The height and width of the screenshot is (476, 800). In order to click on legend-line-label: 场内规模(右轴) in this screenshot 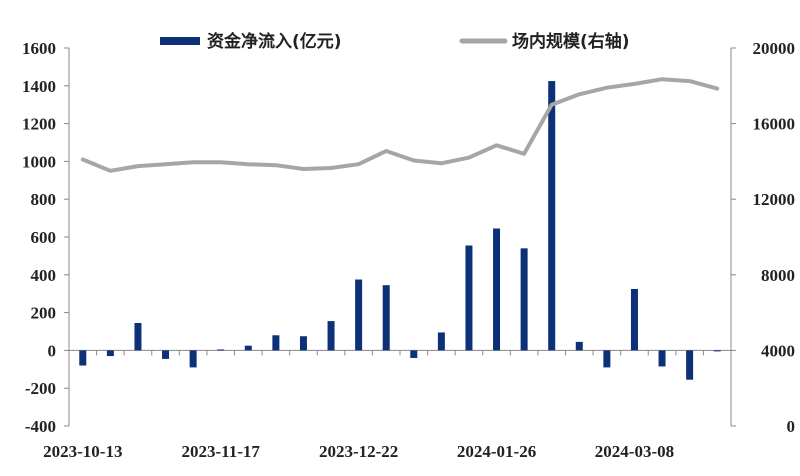, I will do `click(571, 41)`.